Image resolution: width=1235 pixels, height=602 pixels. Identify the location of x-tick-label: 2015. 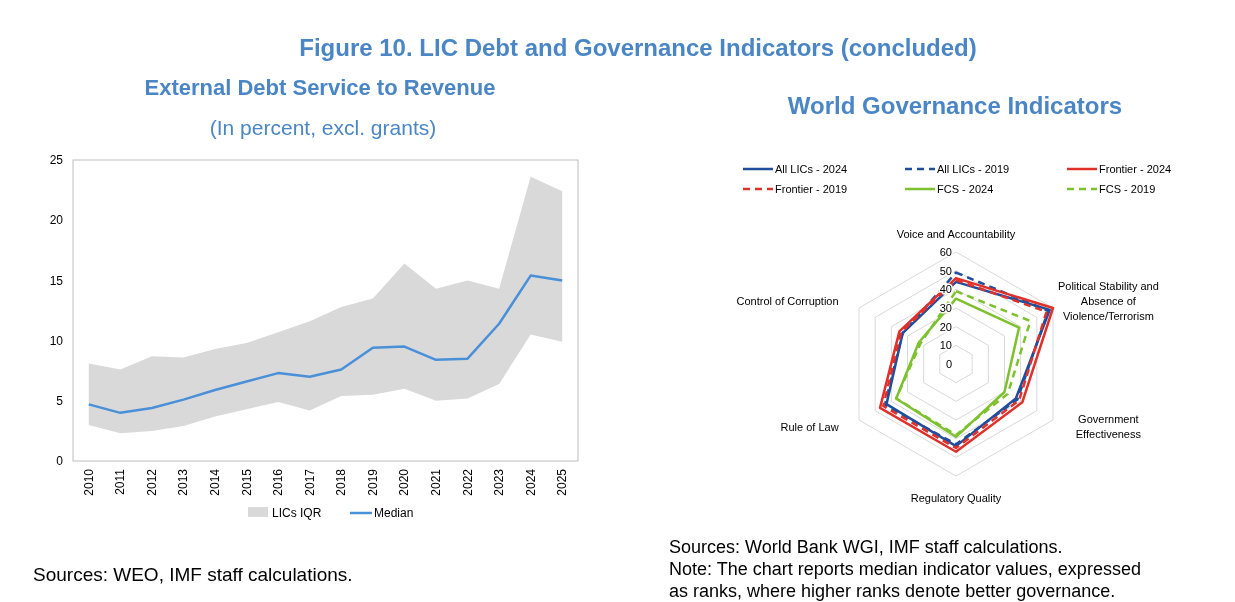
(246, 482).